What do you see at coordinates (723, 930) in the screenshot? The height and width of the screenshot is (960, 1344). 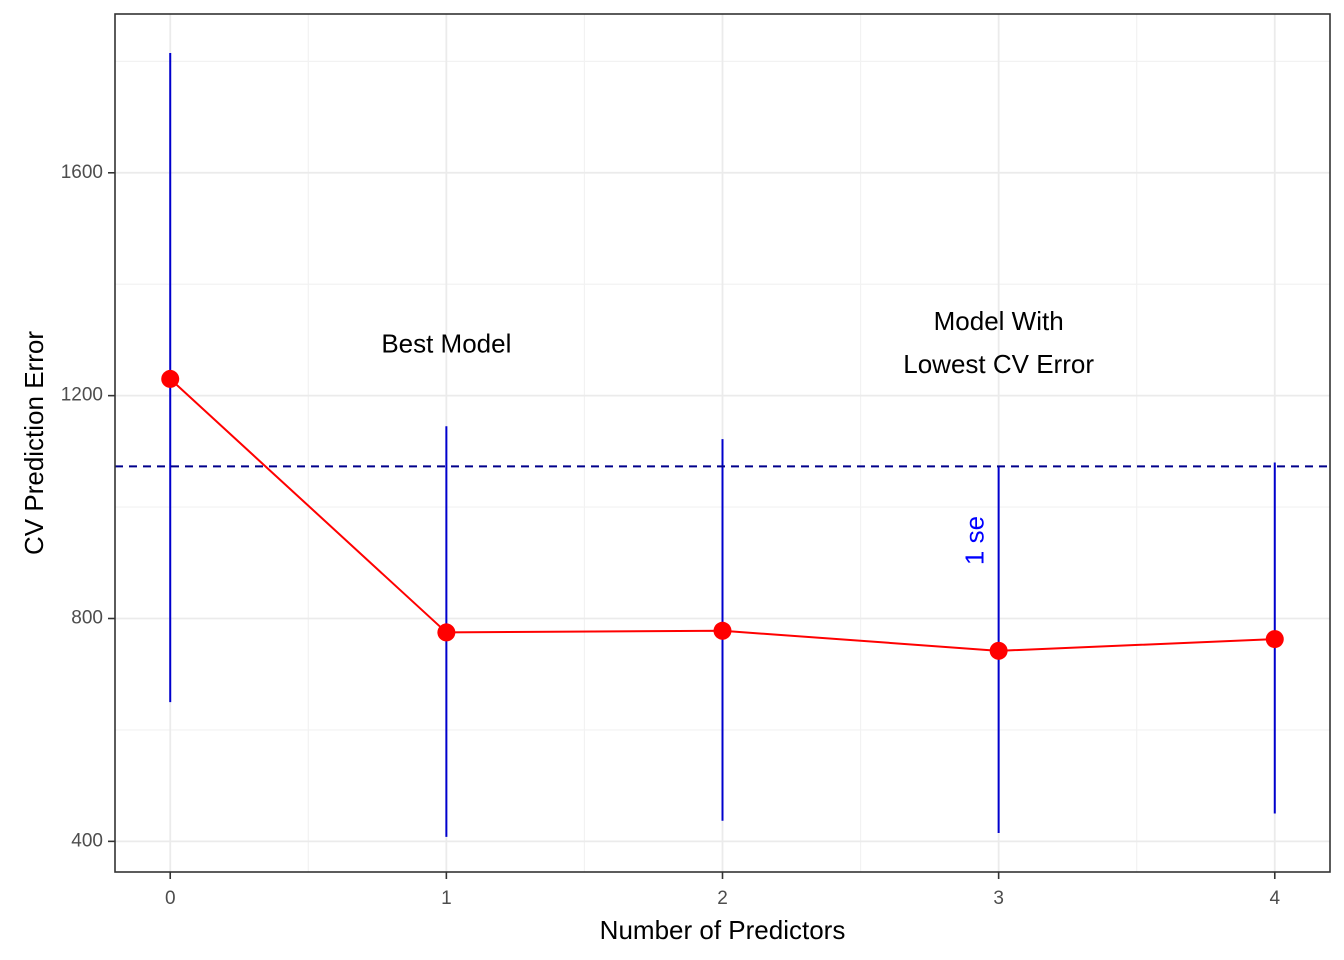 I see `x-axis-title: Number of Predictors` at bounding box center [723, 930].